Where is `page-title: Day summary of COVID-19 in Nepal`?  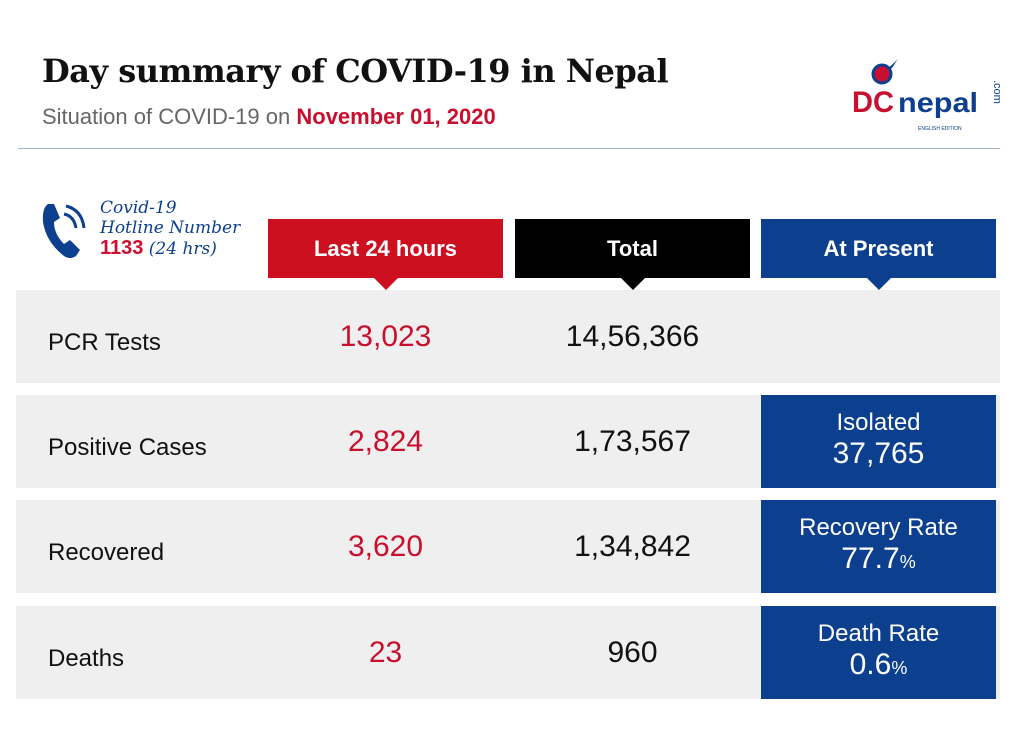 page-title: Day summary of COVID-19 in Nepal is located at coordinates (355, 71).